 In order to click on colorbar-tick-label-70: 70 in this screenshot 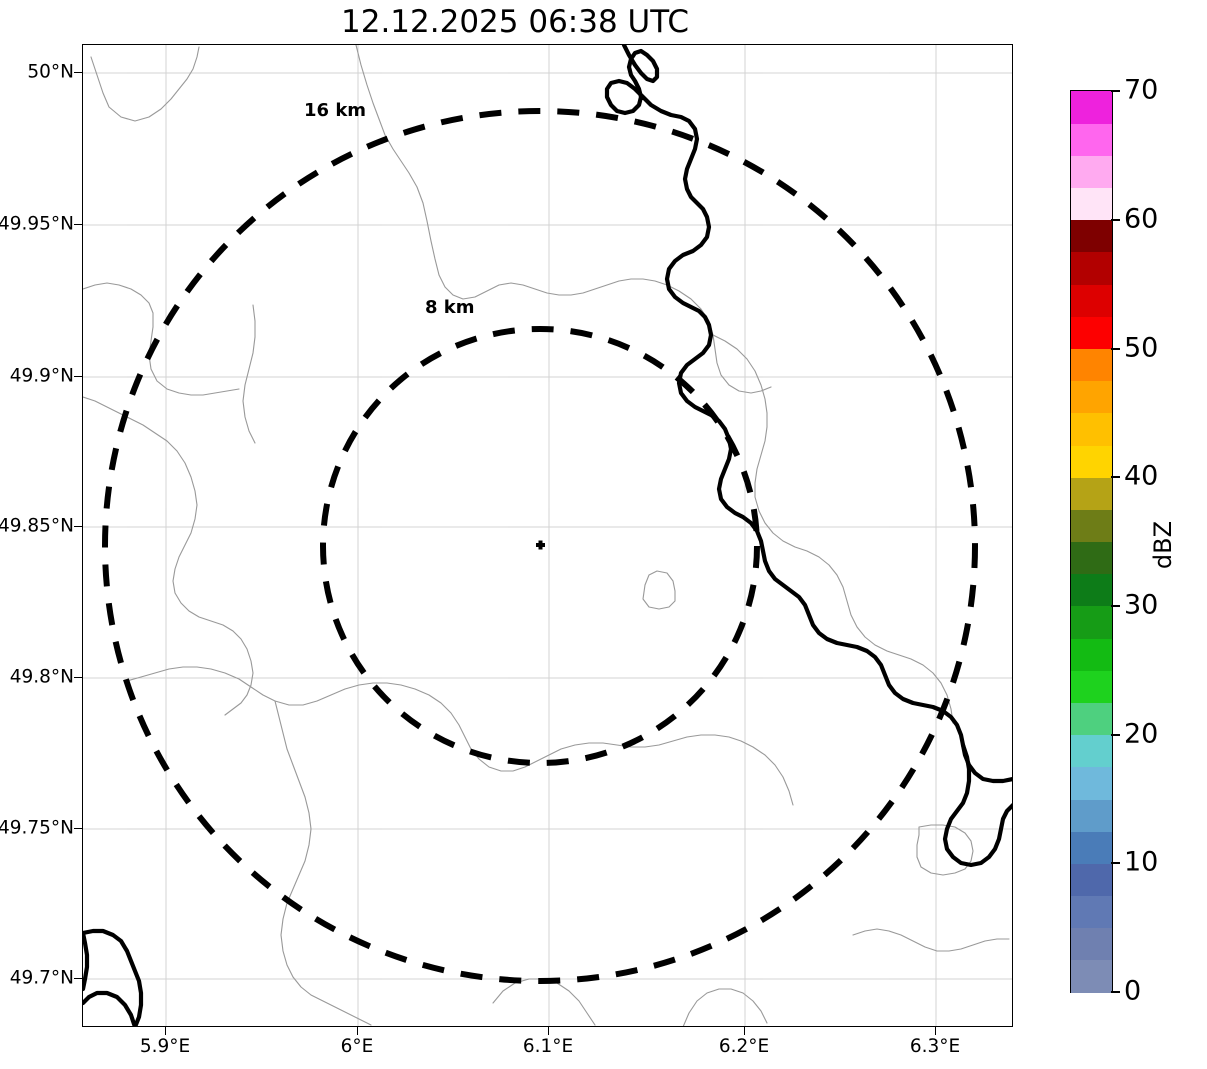, I will do `click(1141, 90)`.